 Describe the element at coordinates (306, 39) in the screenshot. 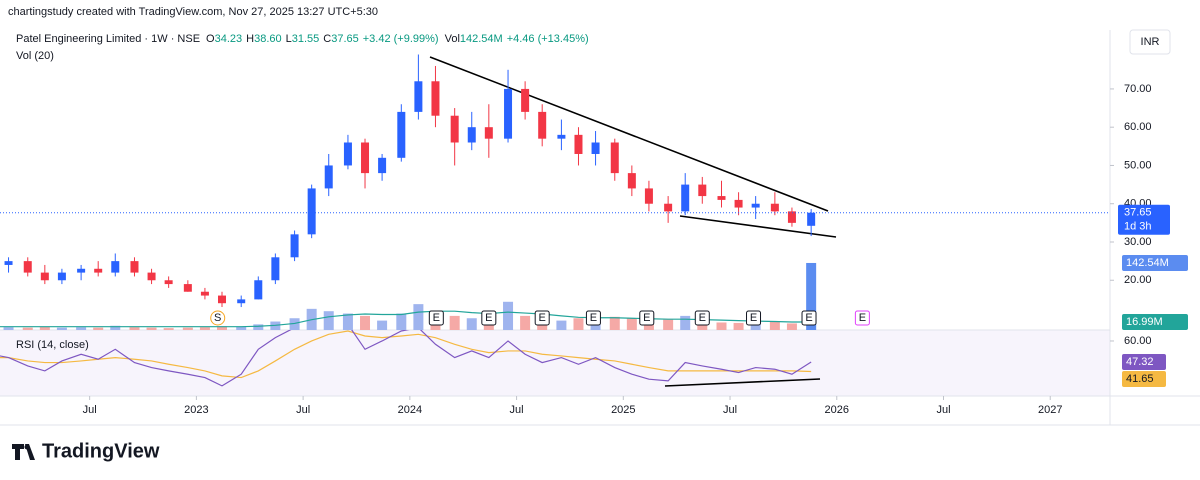

I see `ohlc-value: 31.55` at that location.